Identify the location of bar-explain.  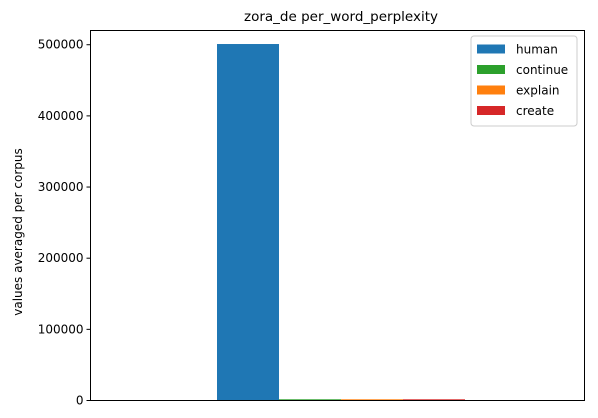
(372, 400).